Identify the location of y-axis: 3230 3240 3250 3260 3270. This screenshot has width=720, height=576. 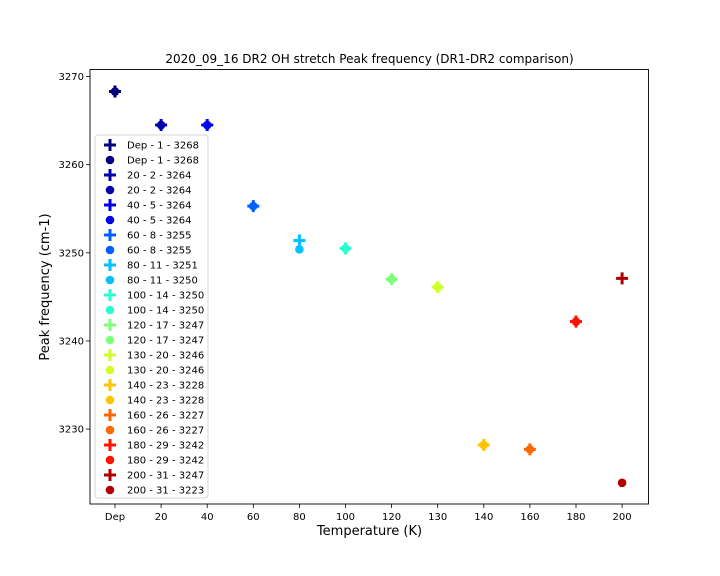
(74, 254).